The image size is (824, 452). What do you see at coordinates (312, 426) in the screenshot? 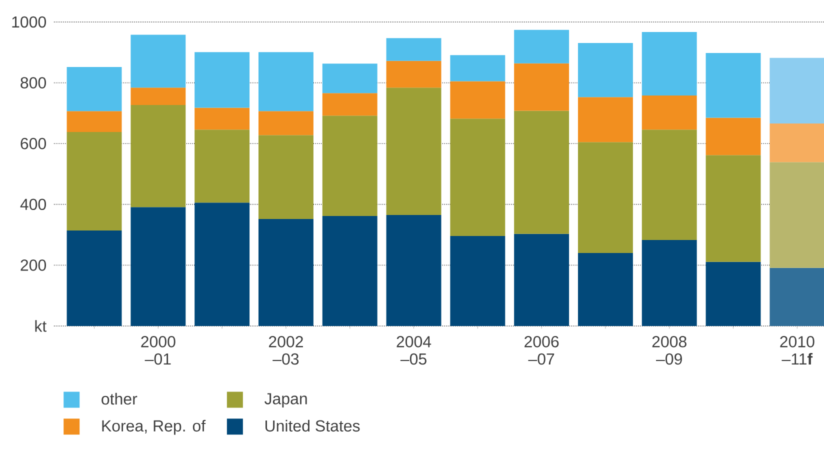
I see `legend-label: United States` at bounding box center [312, 426].